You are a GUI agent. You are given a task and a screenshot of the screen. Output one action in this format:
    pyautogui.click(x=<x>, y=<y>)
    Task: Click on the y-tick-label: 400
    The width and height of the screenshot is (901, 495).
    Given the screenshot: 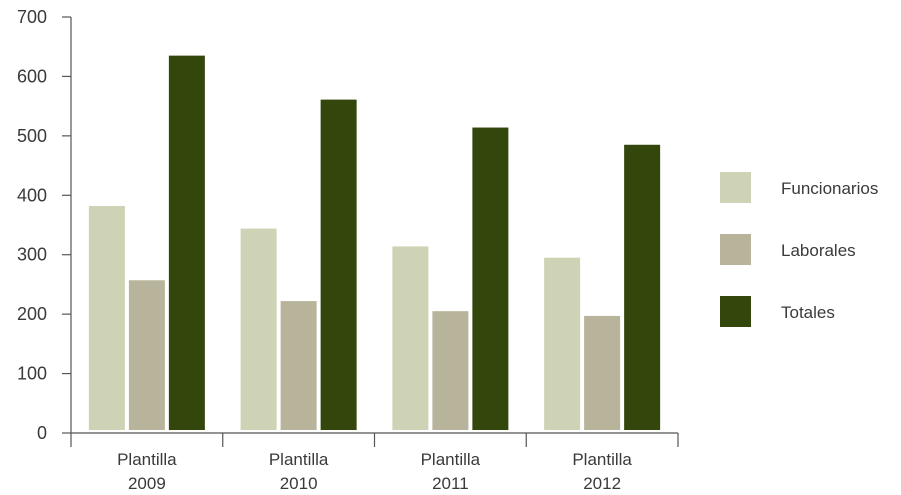 What is the action you would take?
    pyautogui.click(x=32, y=195)
    